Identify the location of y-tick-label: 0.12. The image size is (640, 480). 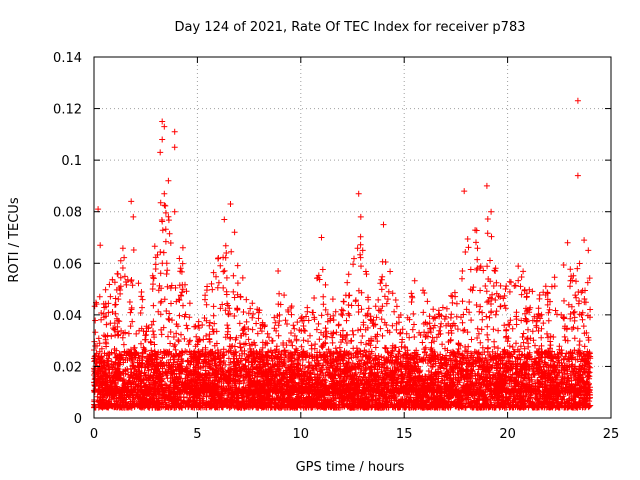
(67, 110).